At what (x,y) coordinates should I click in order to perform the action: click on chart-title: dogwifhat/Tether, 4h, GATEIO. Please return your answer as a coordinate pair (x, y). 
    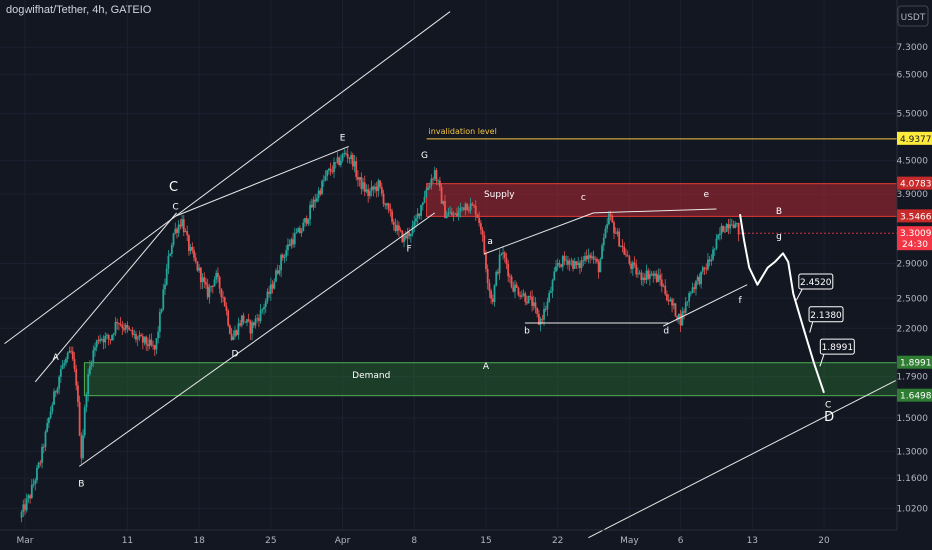
    Looking at the image, I should click on (79, 10).